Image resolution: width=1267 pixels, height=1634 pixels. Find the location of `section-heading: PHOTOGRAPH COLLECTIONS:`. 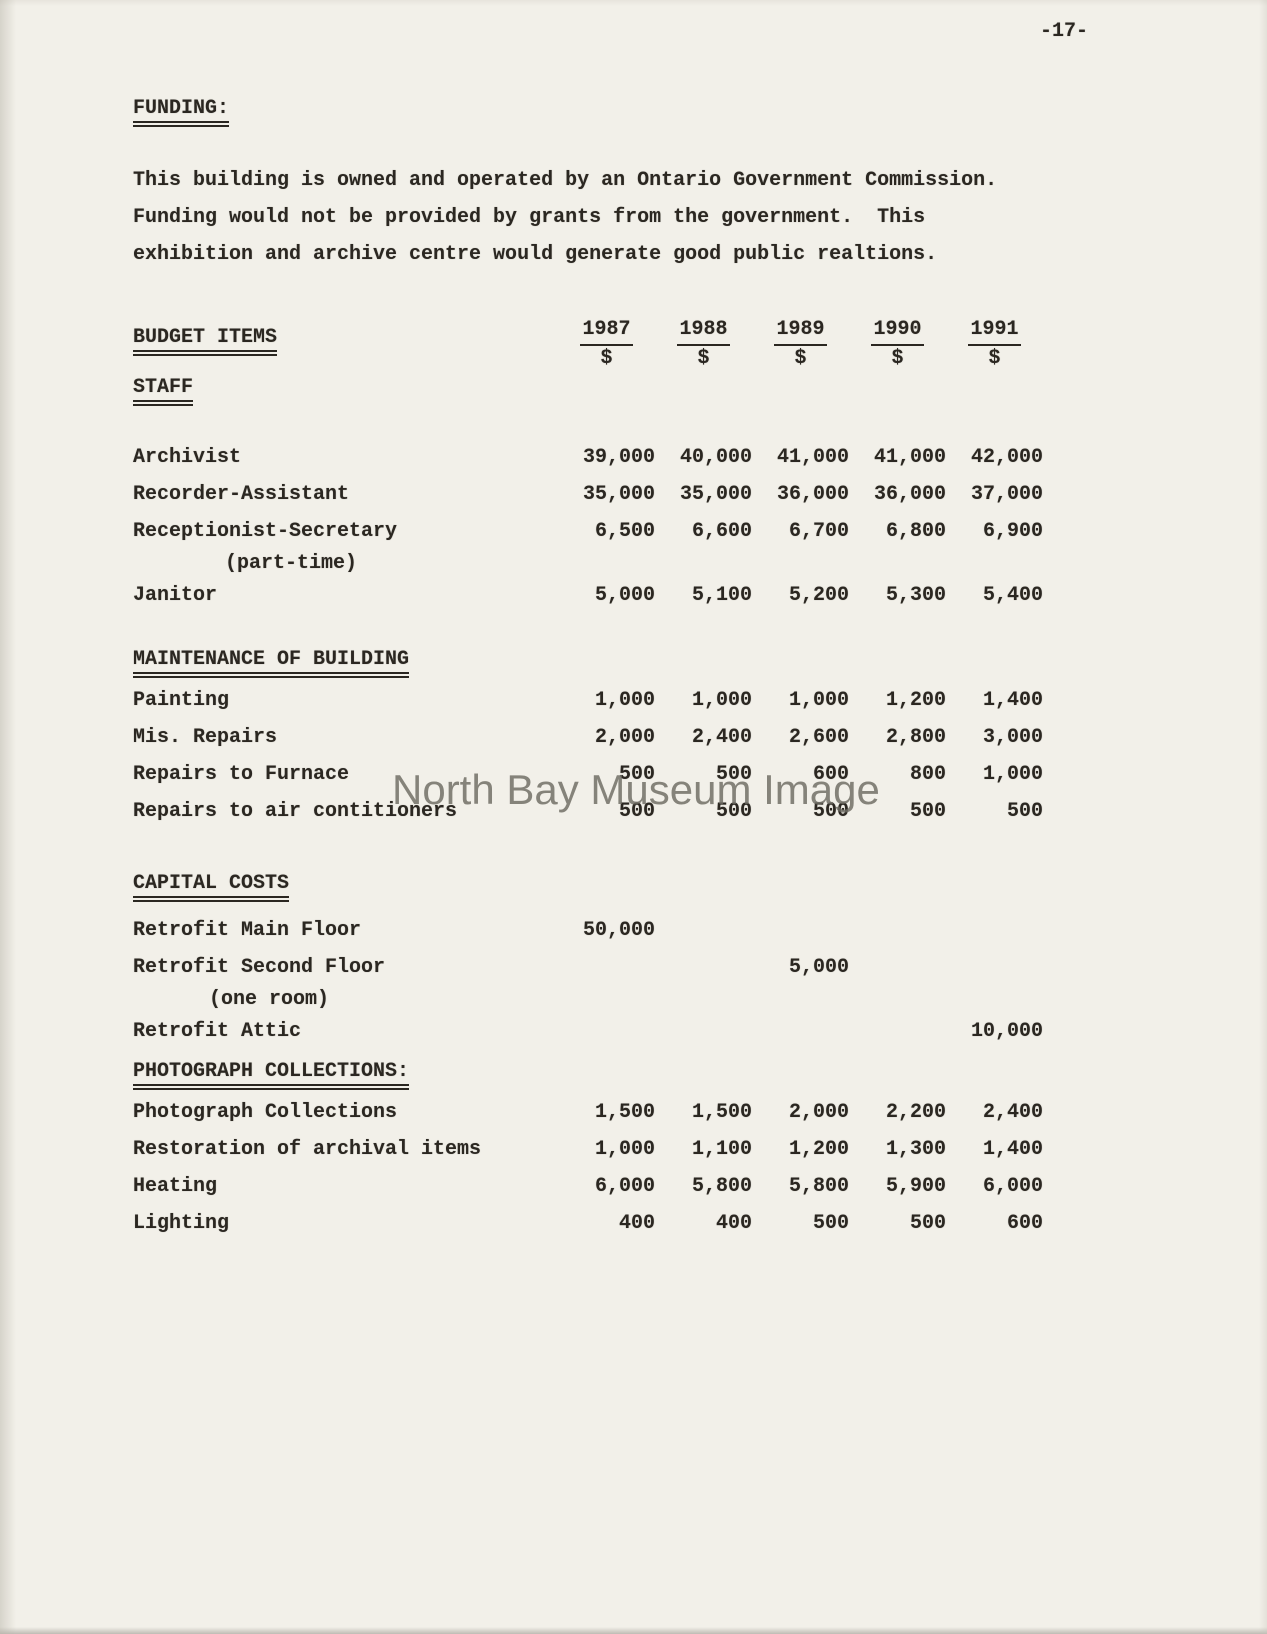

section-heading: PHOTOGRAPH COLLECTIONS: is located at coordinates (271, 1075).